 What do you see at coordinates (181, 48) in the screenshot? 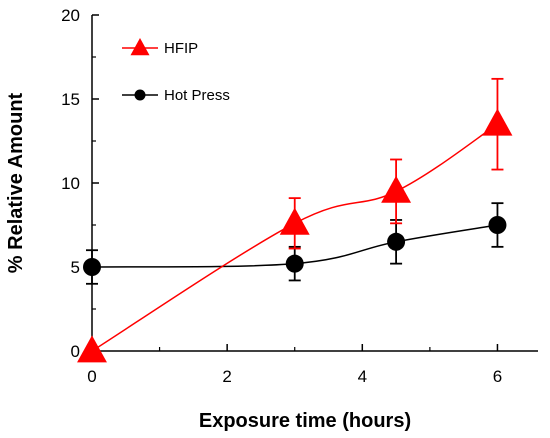
I see `legend-label-hfip: HFIP` at bounding box center [181, 48].